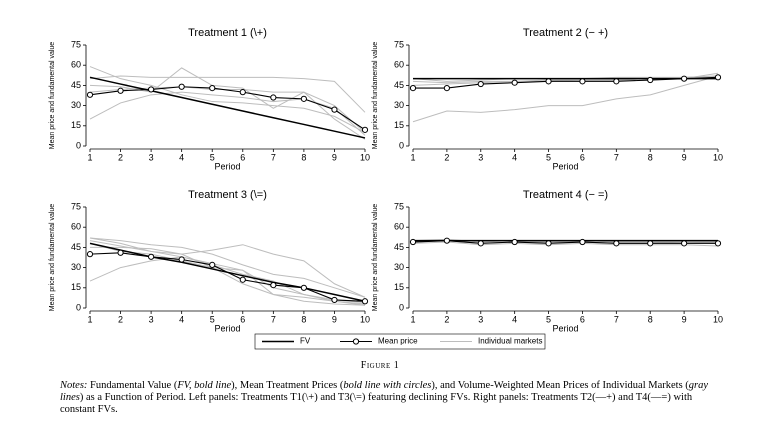 This screenshot has width=760, height=430. What do you see at coordinates (181, 157) in the screenshot?
I see `x-tick-label: 4` at bounding box center [181, 157].